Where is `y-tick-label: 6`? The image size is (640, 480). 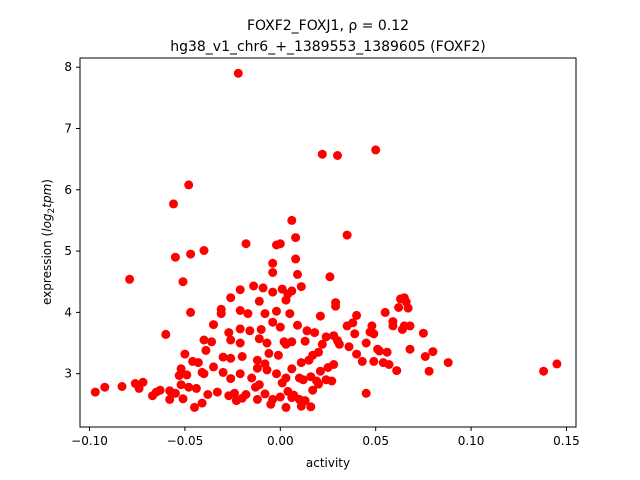
y-tick-label: 6 is located at coordinates (68, 190).